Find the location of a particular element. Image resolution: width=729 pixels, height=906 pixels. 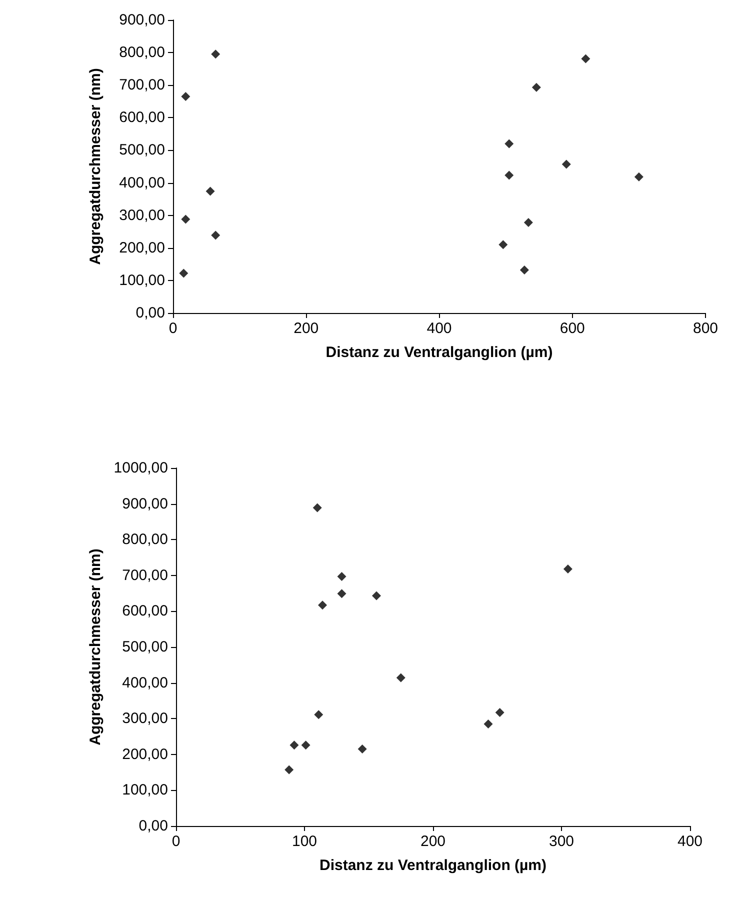

x-tick-label: 100 is located at coordinates (305, 841).